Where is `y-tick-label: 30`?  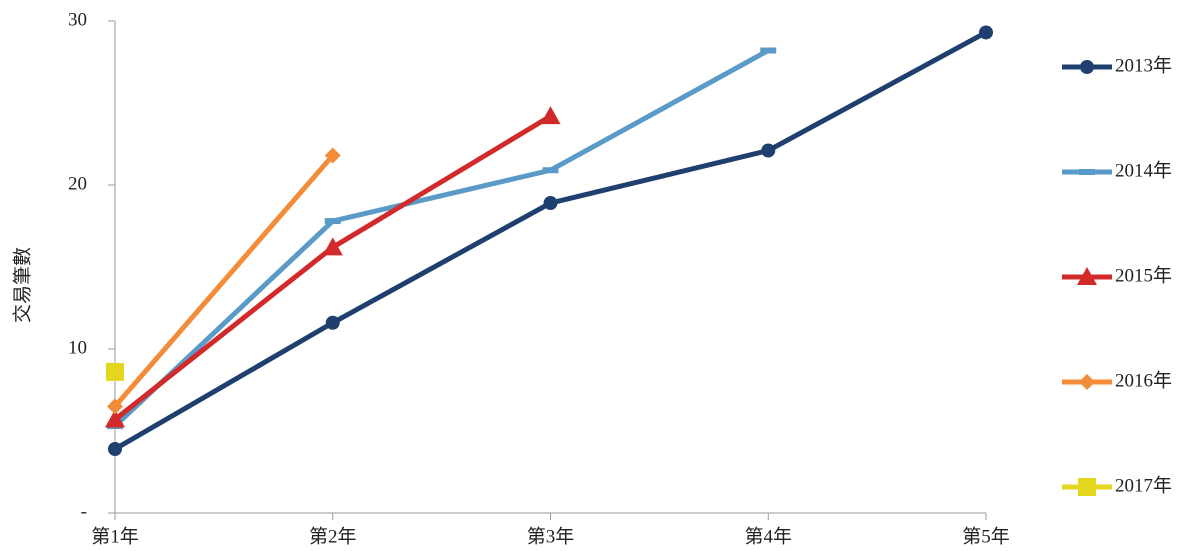
y-tick-label: 30 is located at coordinates (77, 19).